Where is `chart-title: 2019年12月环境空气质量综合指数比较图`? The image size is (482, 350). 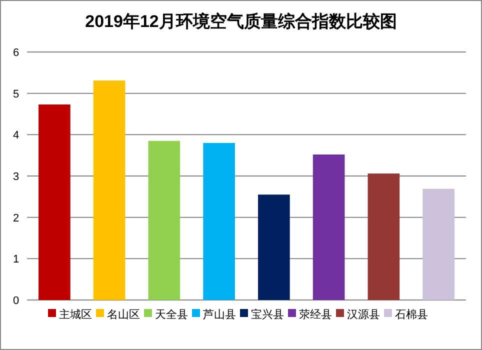
chart-title: 2019年12月环境空气质量综合指数比较图 is located at coordinates (241, 21).